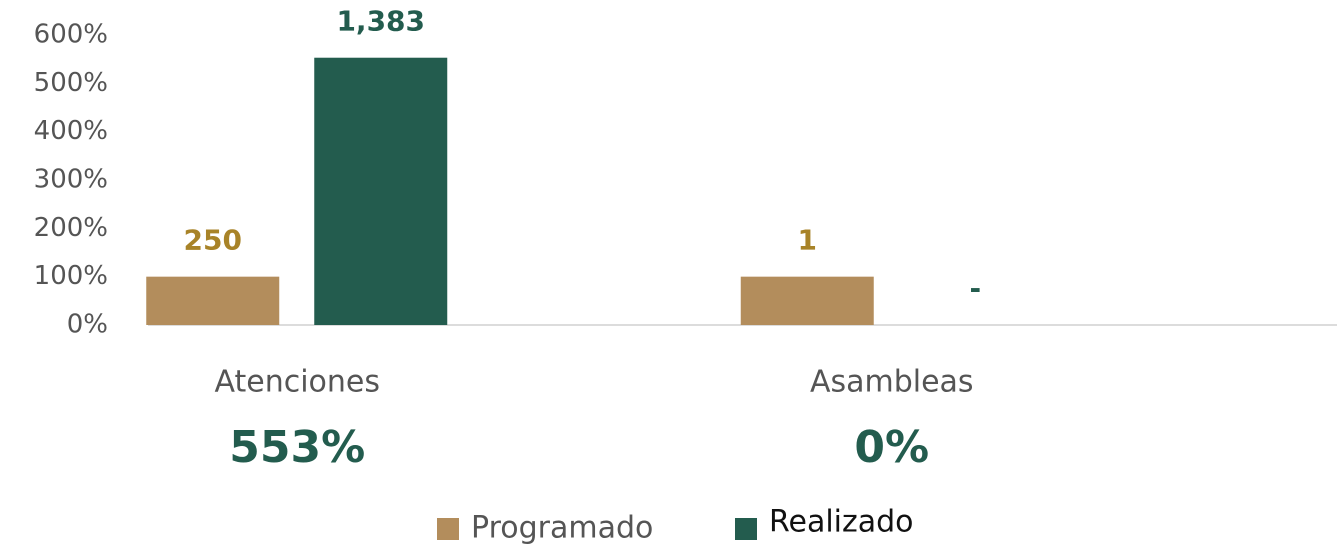 This screenshot has height=553, width=1337. I want to click on y-tick-label: 100%, so click(71, 276).